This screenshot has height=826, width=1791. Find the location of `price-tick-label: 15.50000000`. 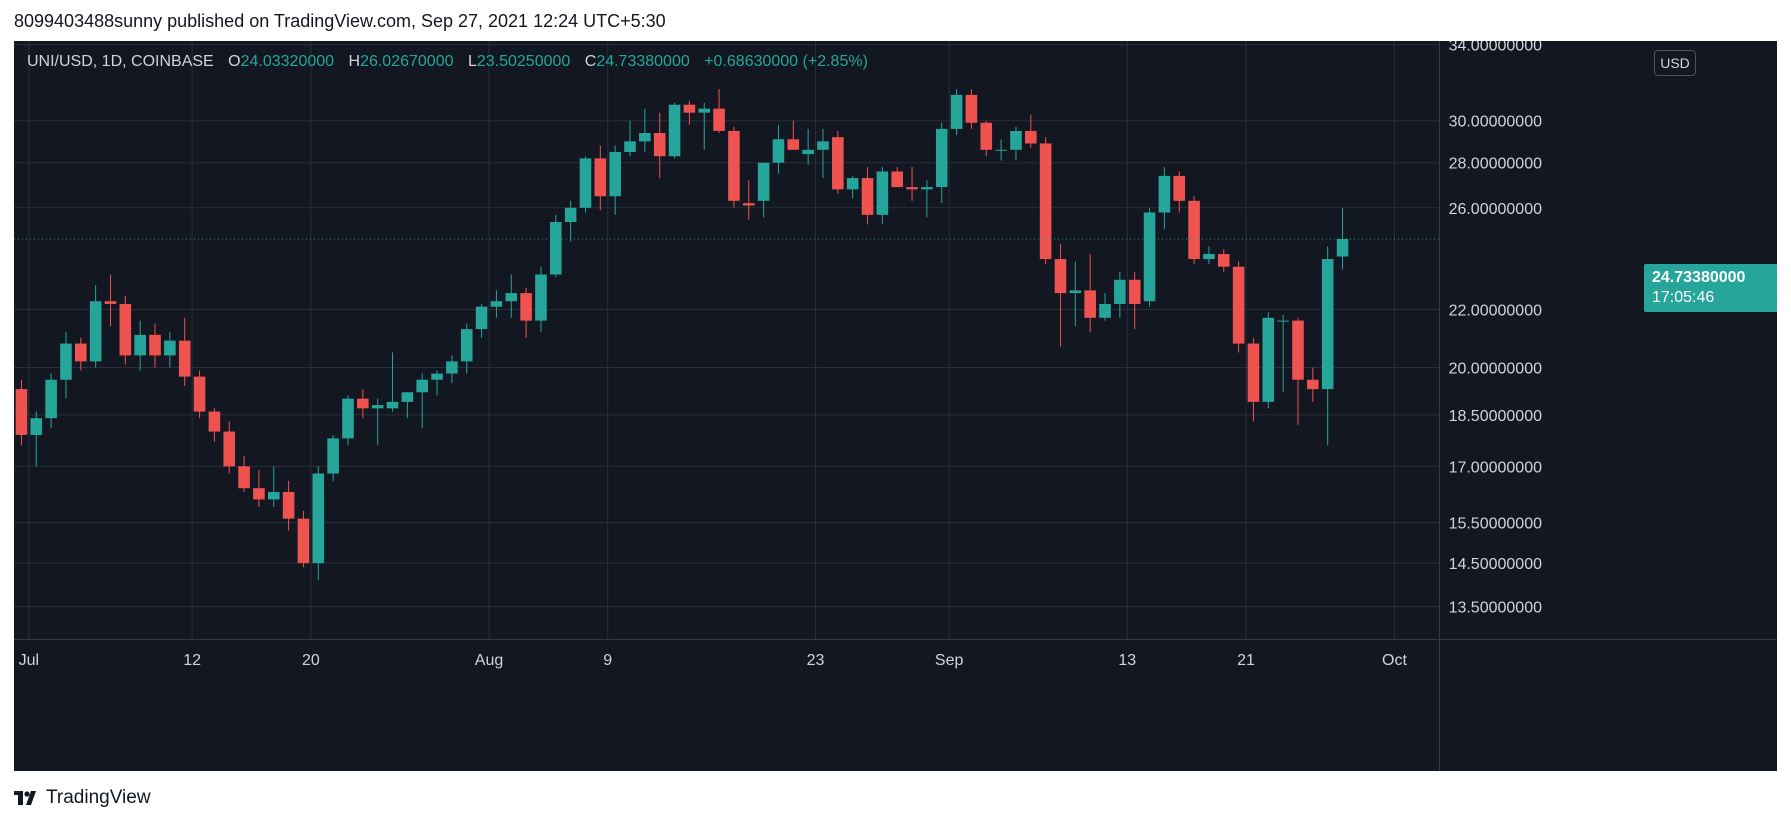

price-tick-label: 15.50000000 is located at coordinates (1496, 524).